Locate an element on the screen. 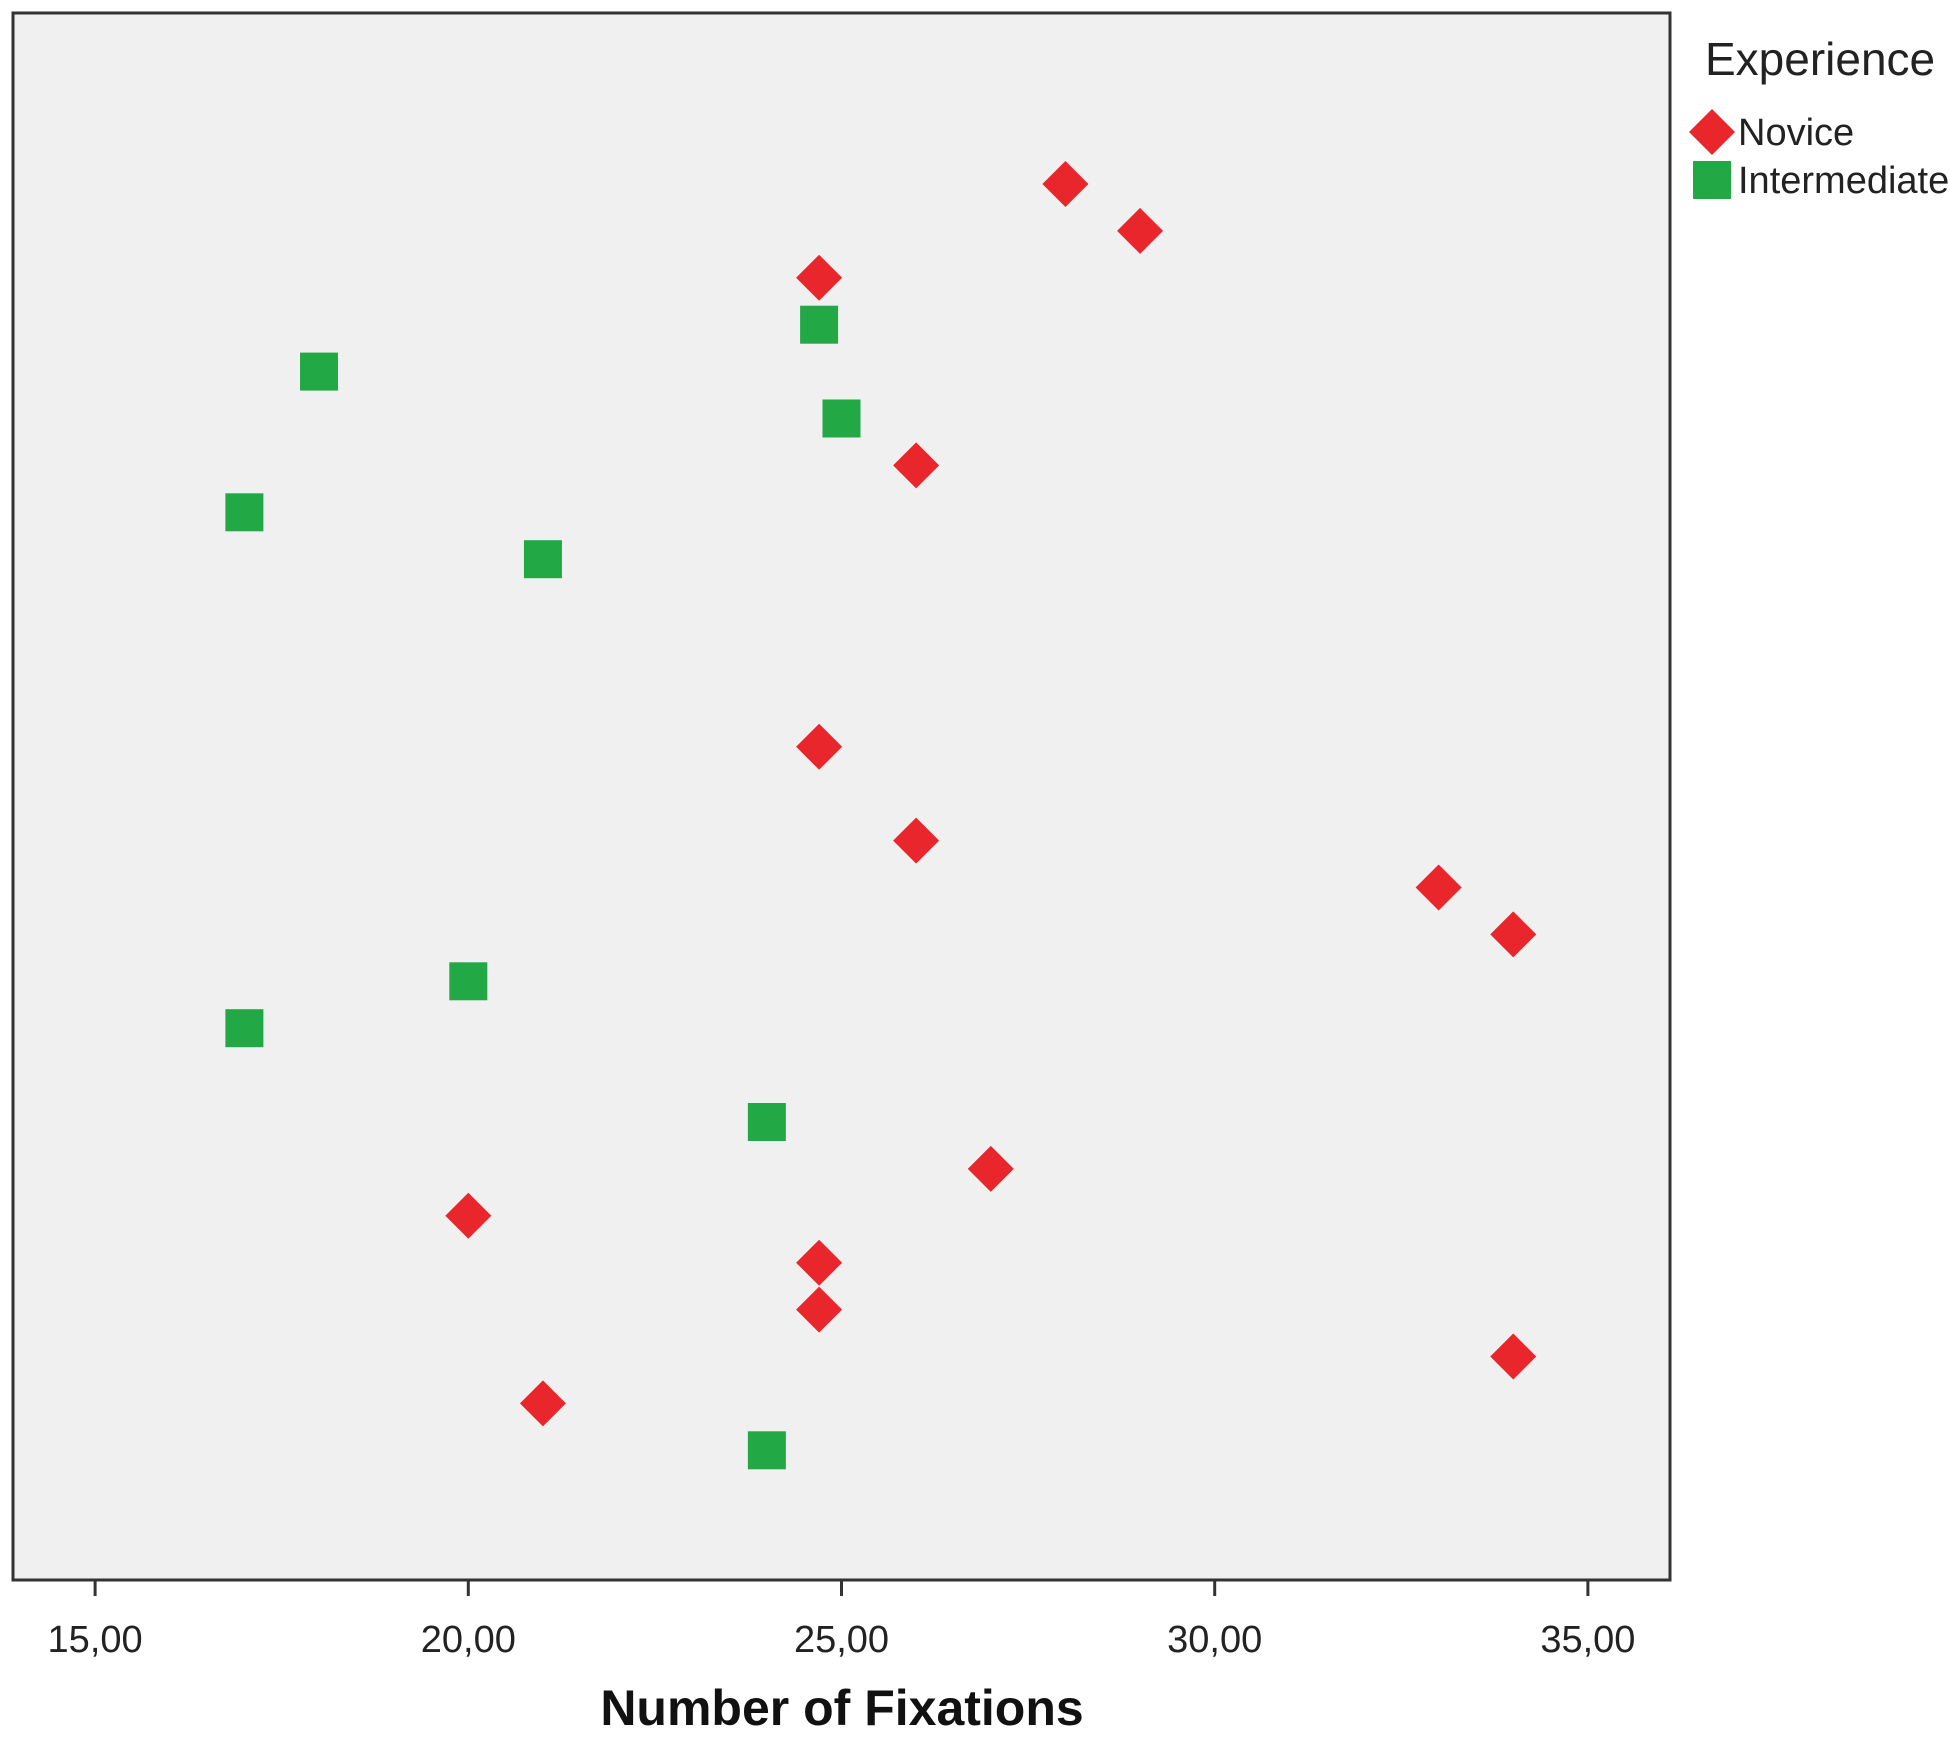  legend-marker-intermediate is located at coordinates (1712, 180).